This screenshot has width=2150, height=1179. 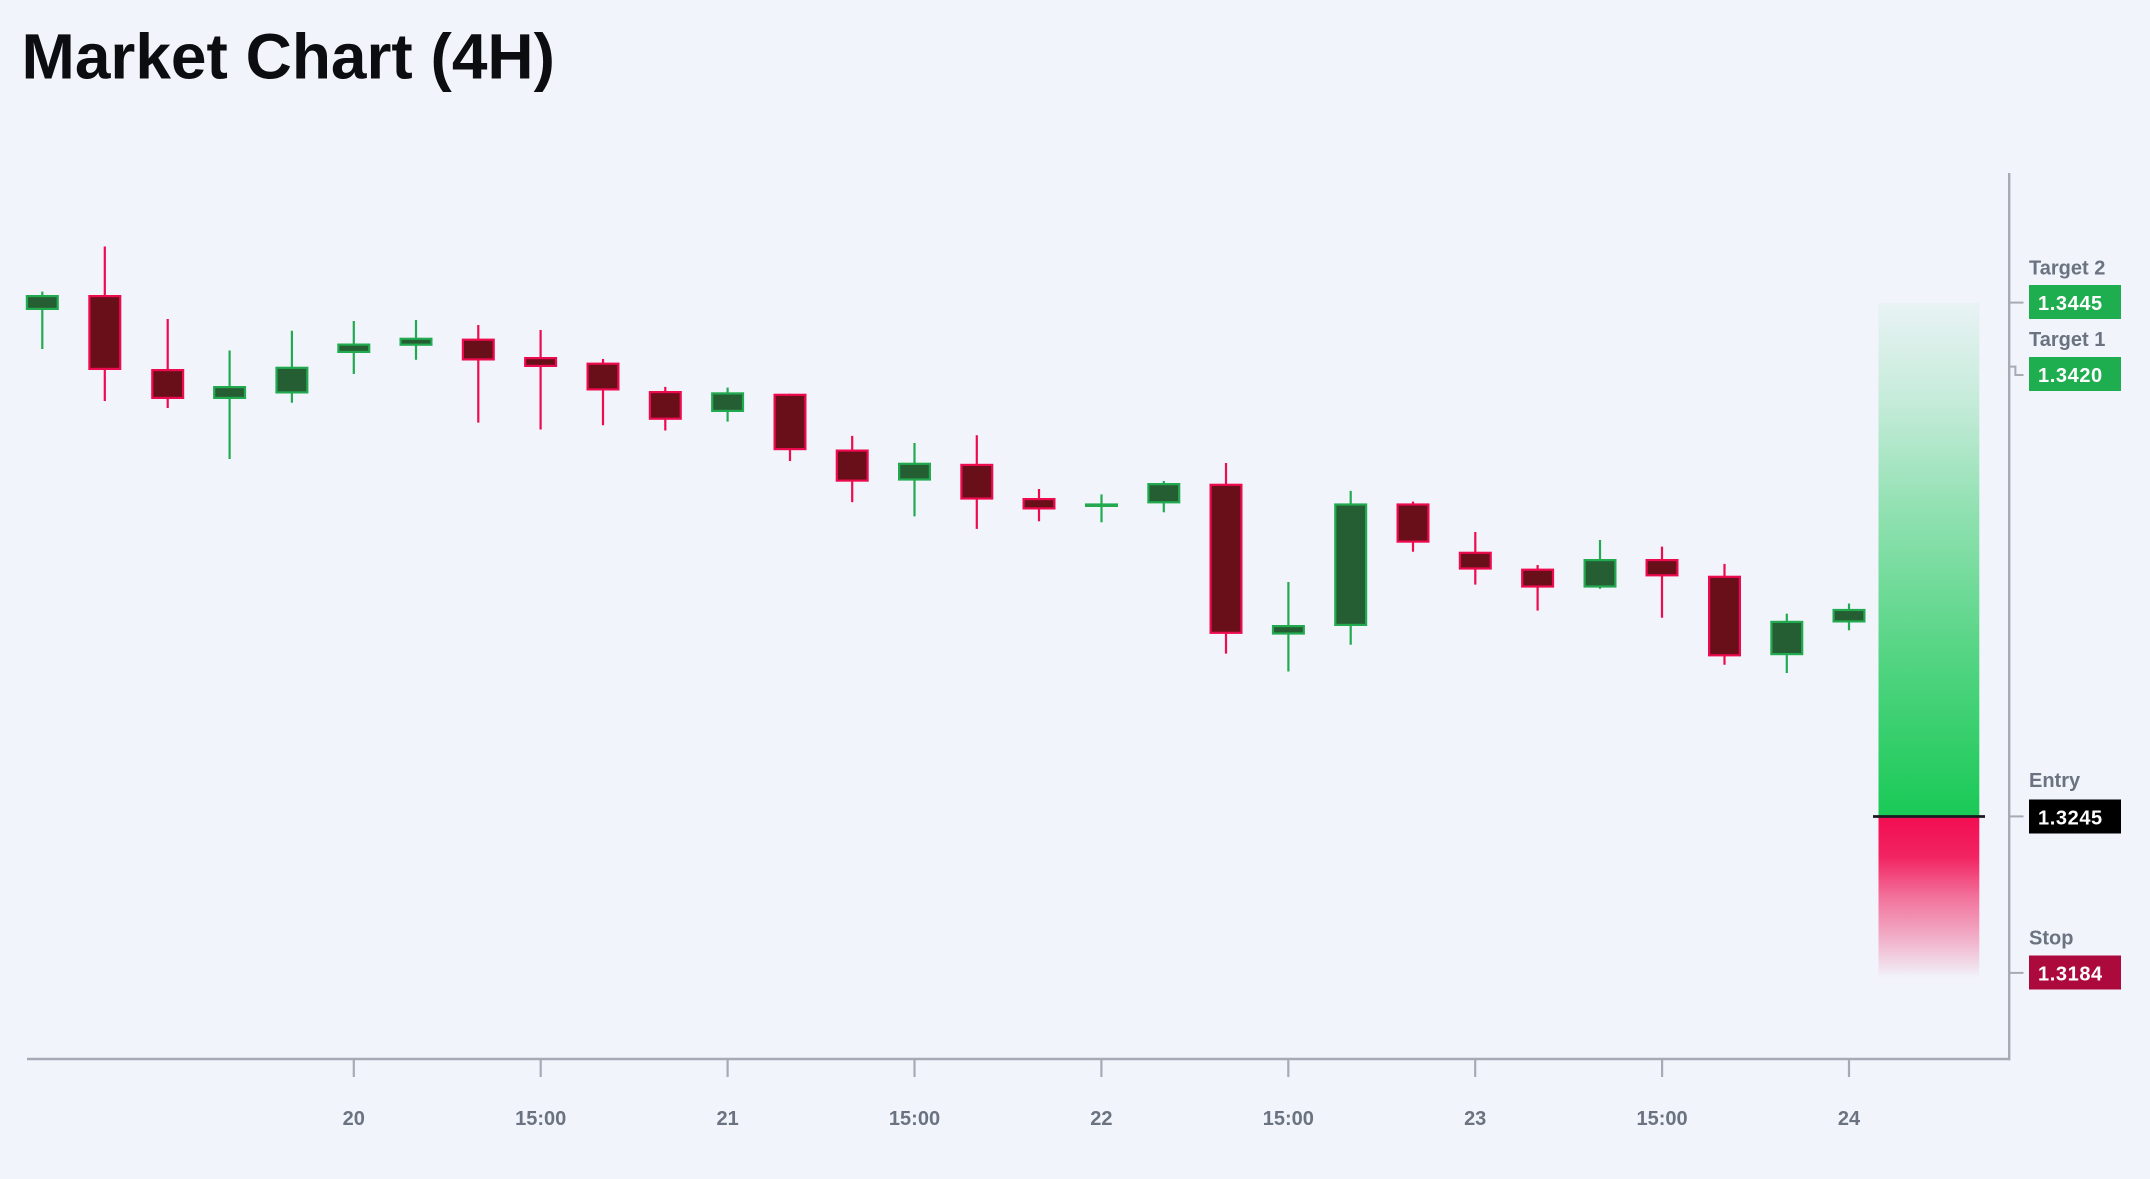 What do you see at coordinates (2070, 975) in the screenshot?
I see `svg-text: 1.3184` at bounding box center [2070, 975].